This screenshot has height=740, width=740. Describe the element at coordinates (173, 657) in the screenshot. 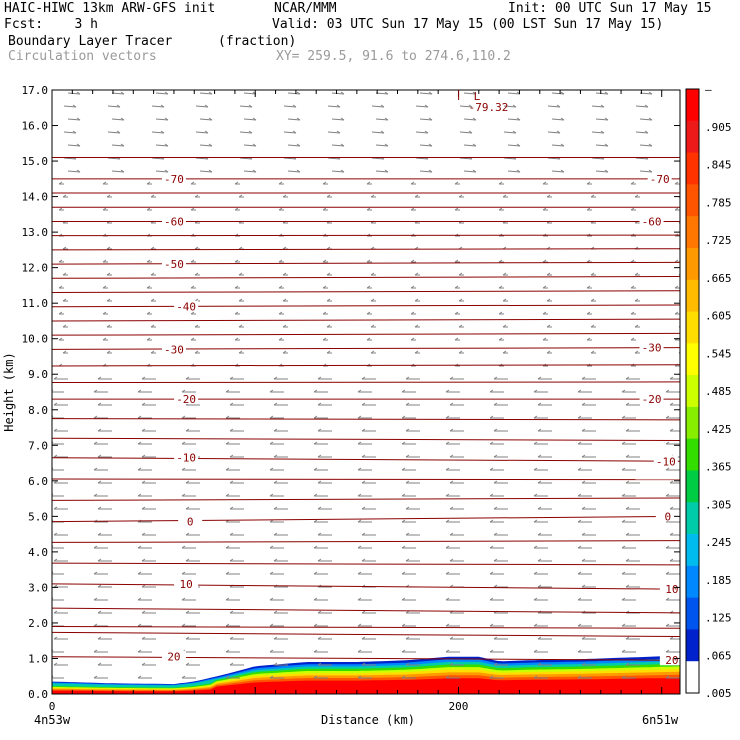

I see `contour-label: 20` at that location.